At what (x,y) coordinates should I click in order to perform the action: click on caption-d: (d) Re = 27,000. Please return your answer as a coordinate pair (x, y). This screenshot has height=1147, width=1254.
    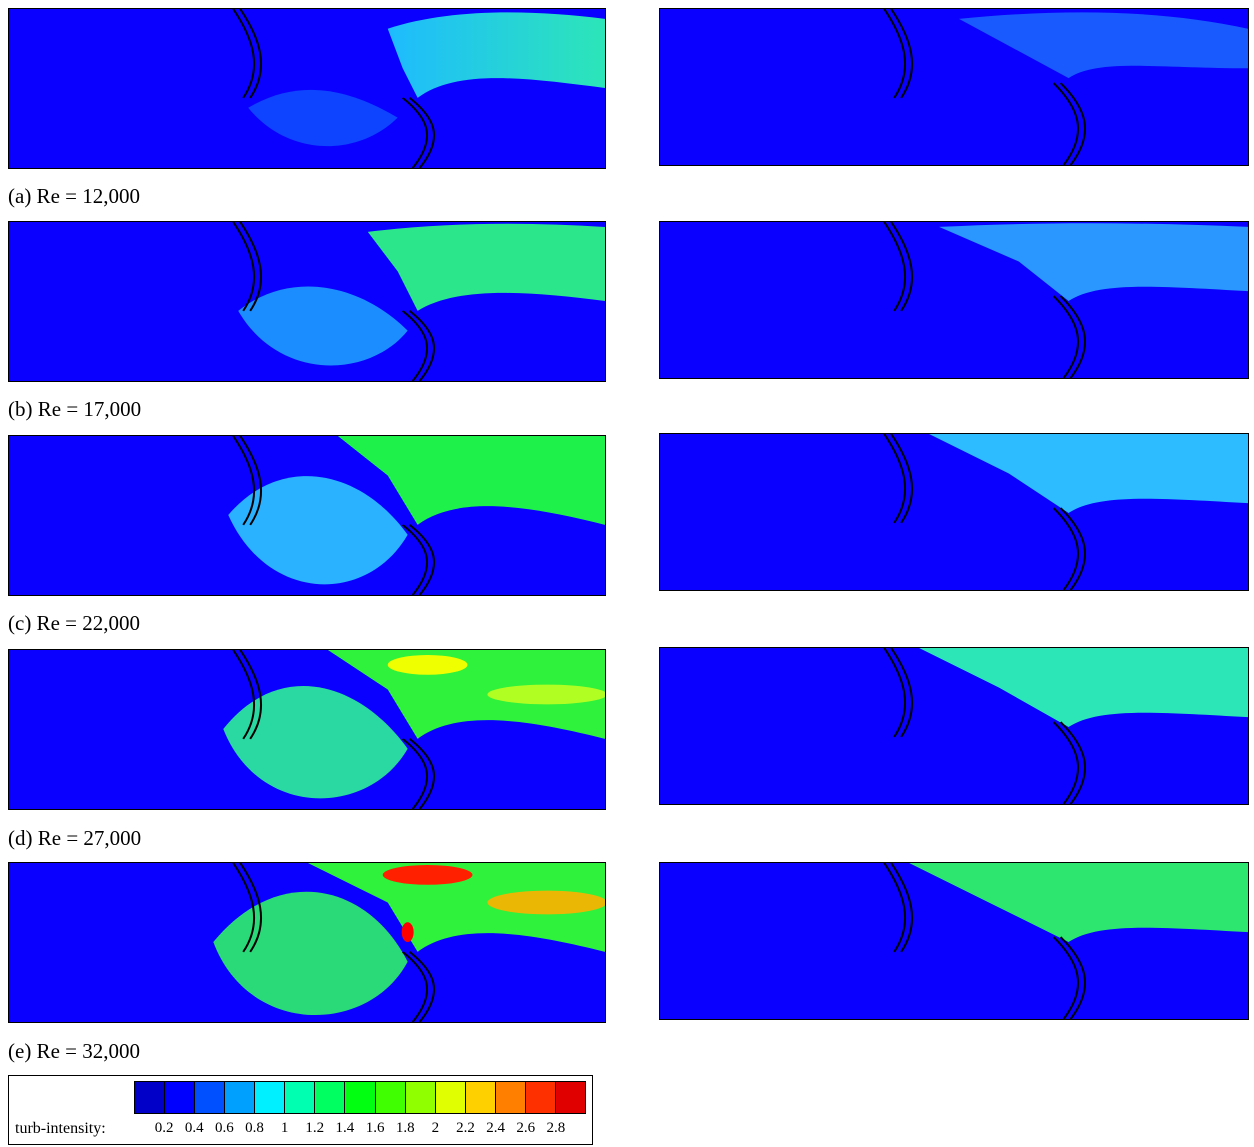
    Looking at the image, I should click on (75, 838).